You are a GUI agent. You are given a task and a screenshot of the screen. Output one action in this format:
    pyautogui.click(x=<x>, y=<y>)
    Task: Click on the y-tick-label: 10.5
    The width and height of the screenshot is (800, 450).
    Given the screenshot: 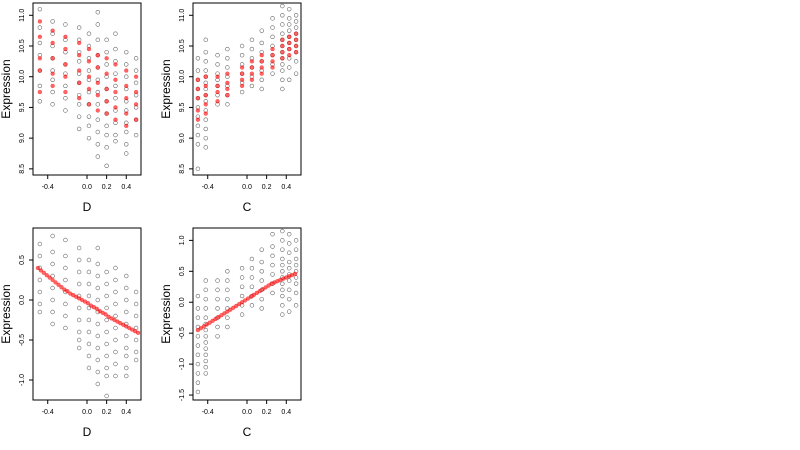 What is the action you would take?
    pyautogui.click(x=182, y=46)
    